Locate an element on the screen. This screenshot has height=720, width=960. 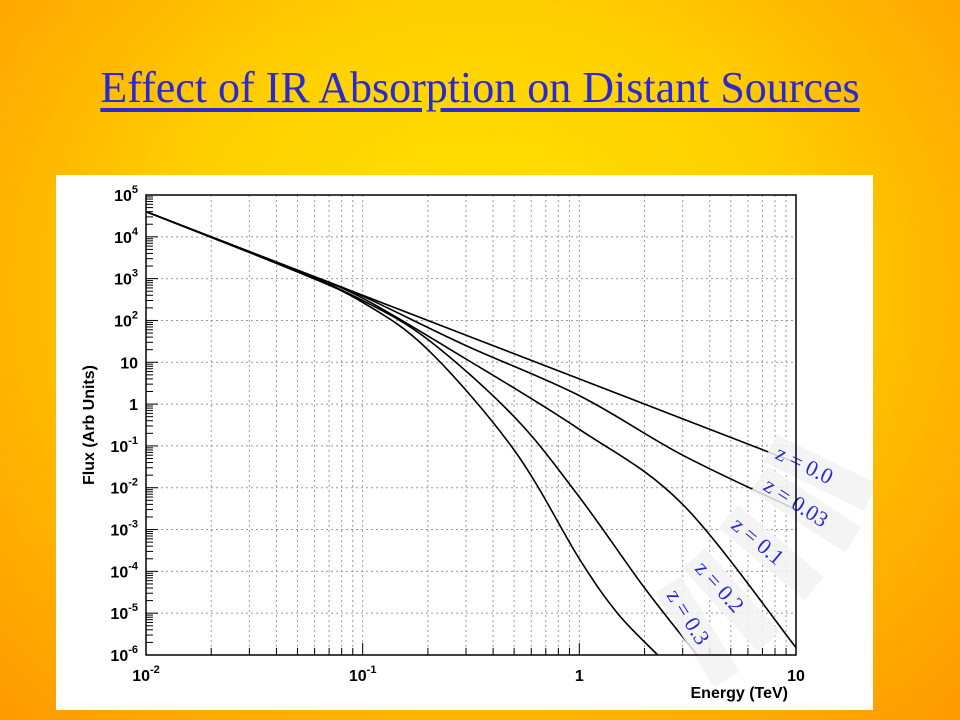
curve-label-layer: z = 0.0z = 0.03z = 0.1z = 0.2z = 0.3 is located at coordinates (763, 561).